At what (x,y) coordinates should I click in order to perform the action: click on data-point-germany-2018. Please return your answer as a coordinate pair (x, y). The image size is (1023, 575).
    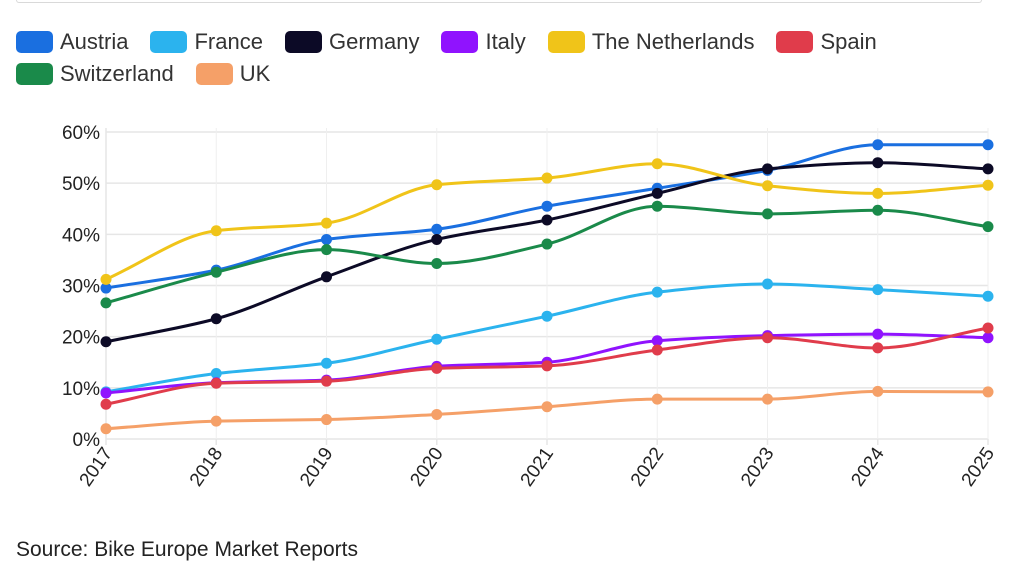
    Looking at the image, I should click on (216, 319).